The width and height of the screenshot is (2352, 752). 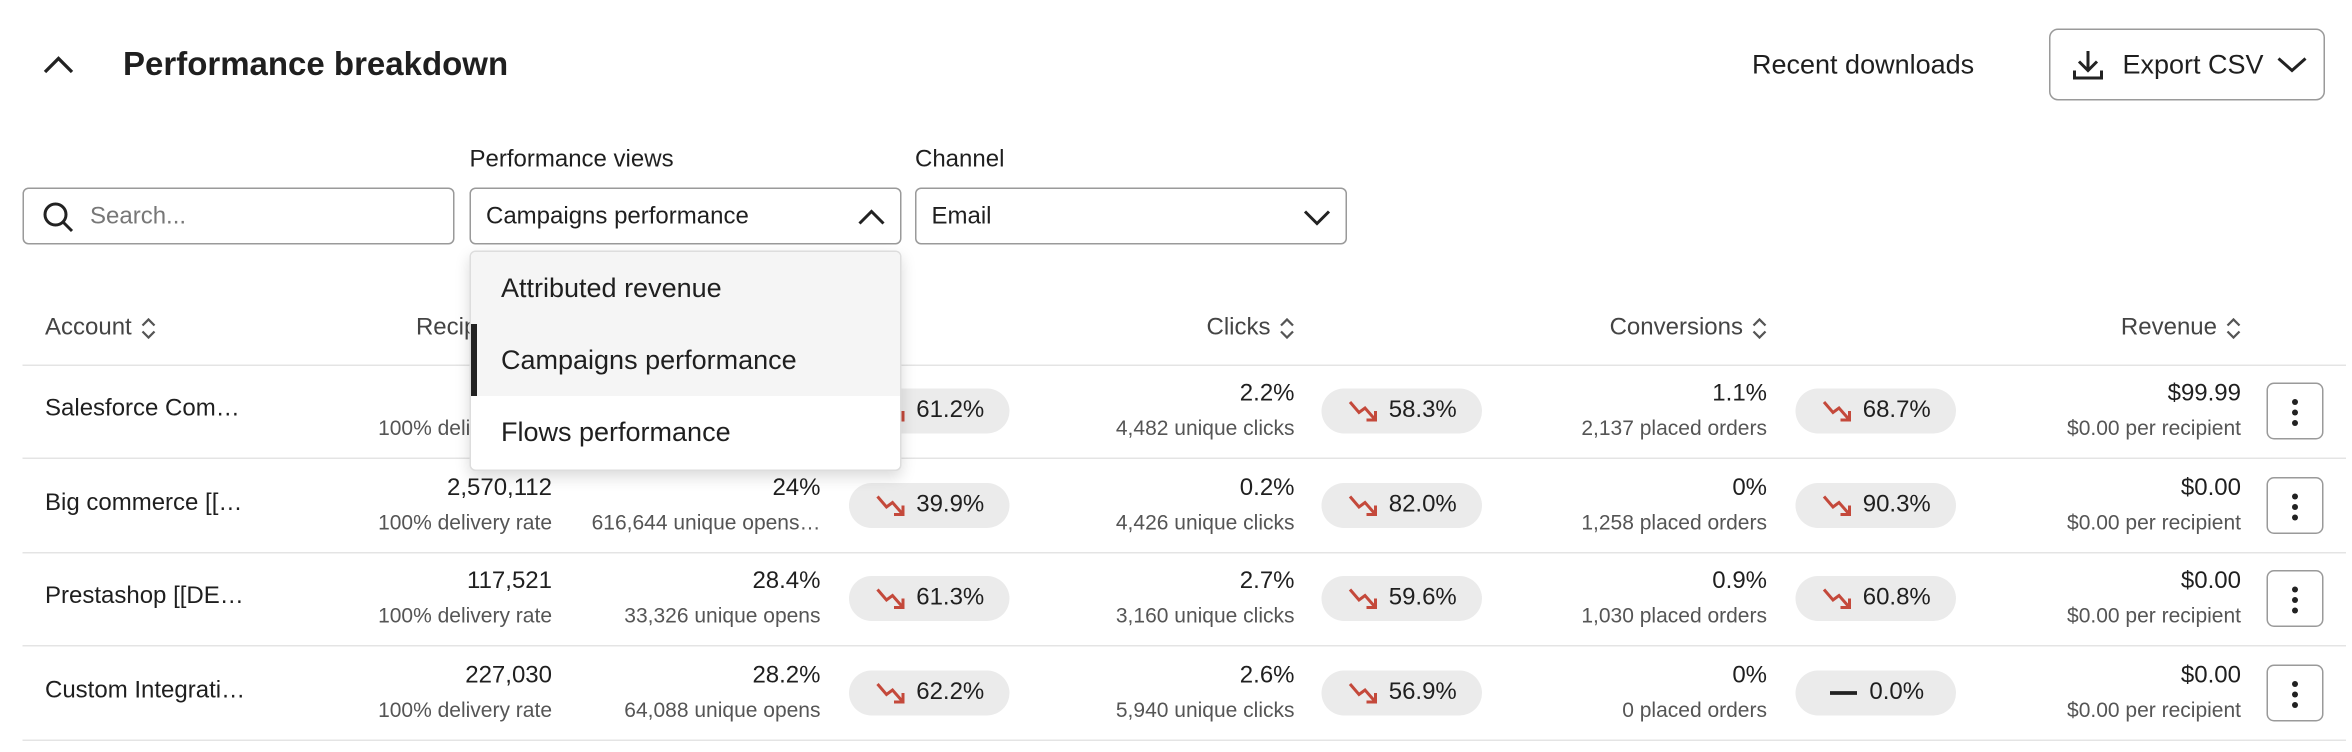 I want to click on column-header: Account, so click(x=100, y=328).